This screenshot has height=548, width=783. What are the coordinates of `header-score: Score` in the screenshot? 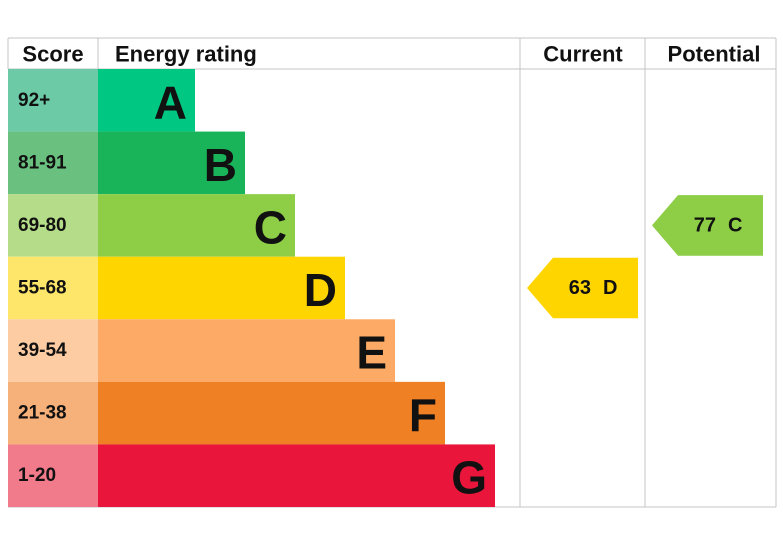 It's located at (52, 54).